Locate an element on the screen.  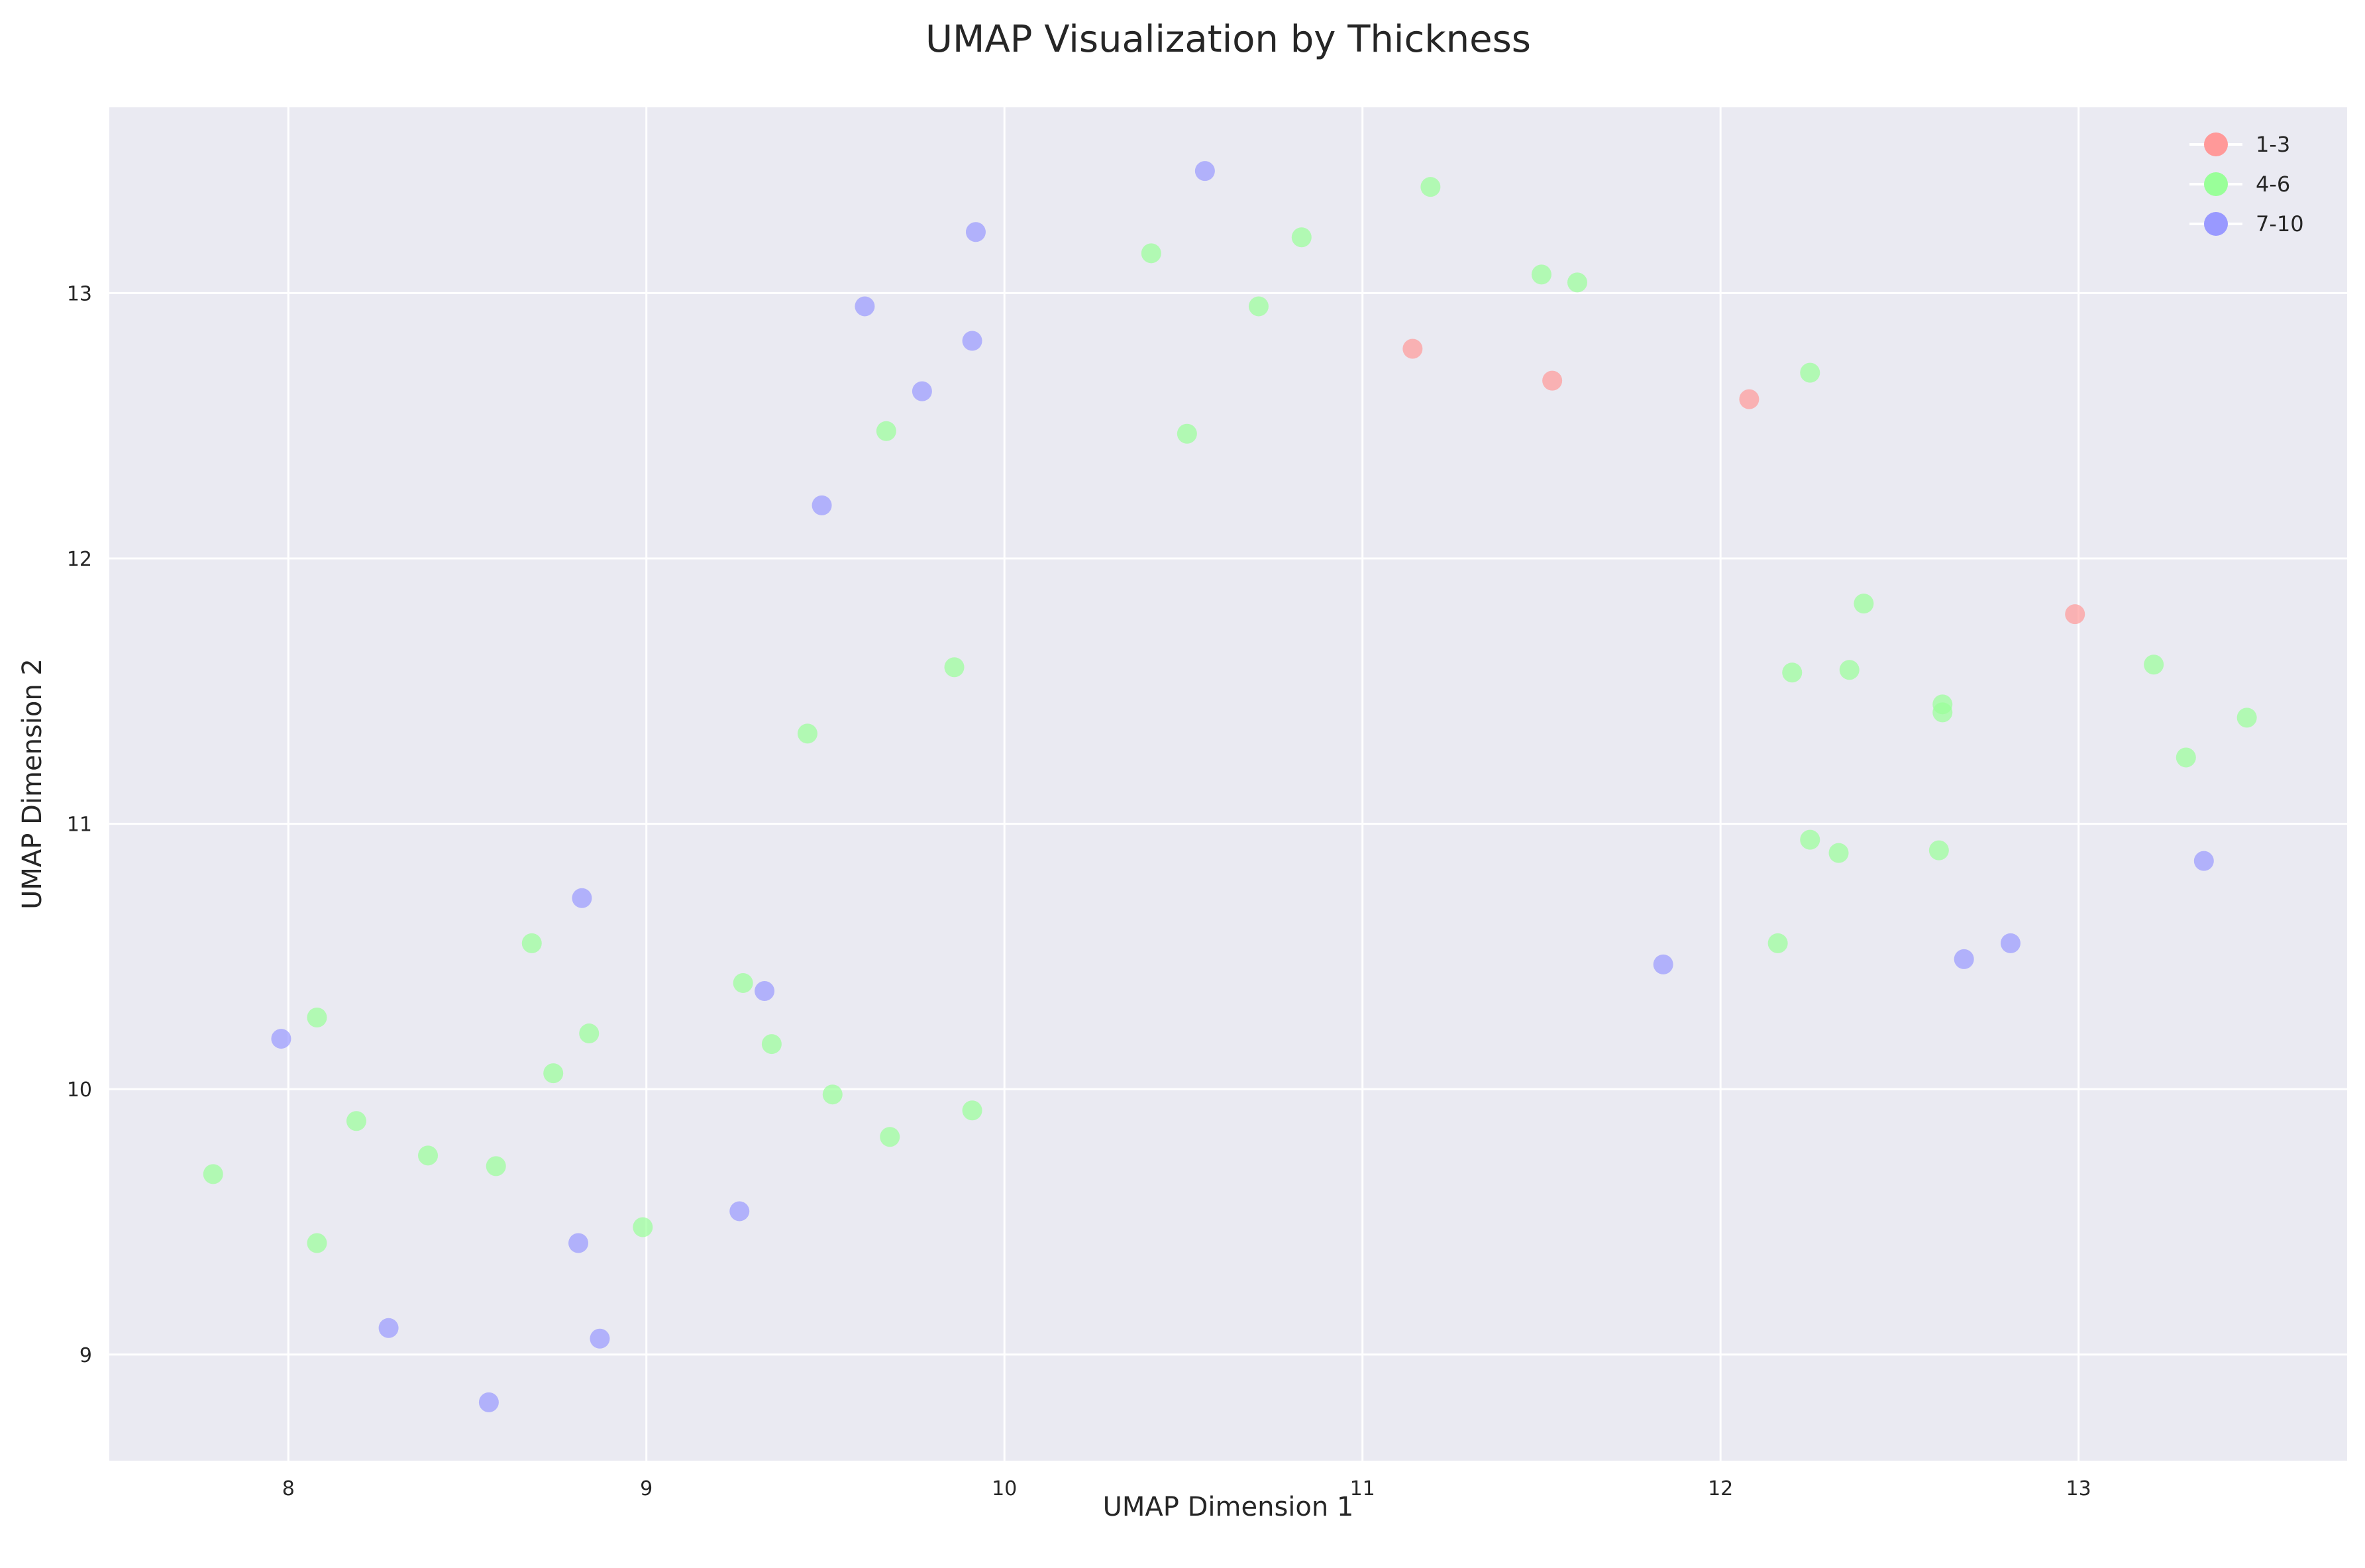
y-tick-label-0: 9 is located at coordinates (85, 1355).